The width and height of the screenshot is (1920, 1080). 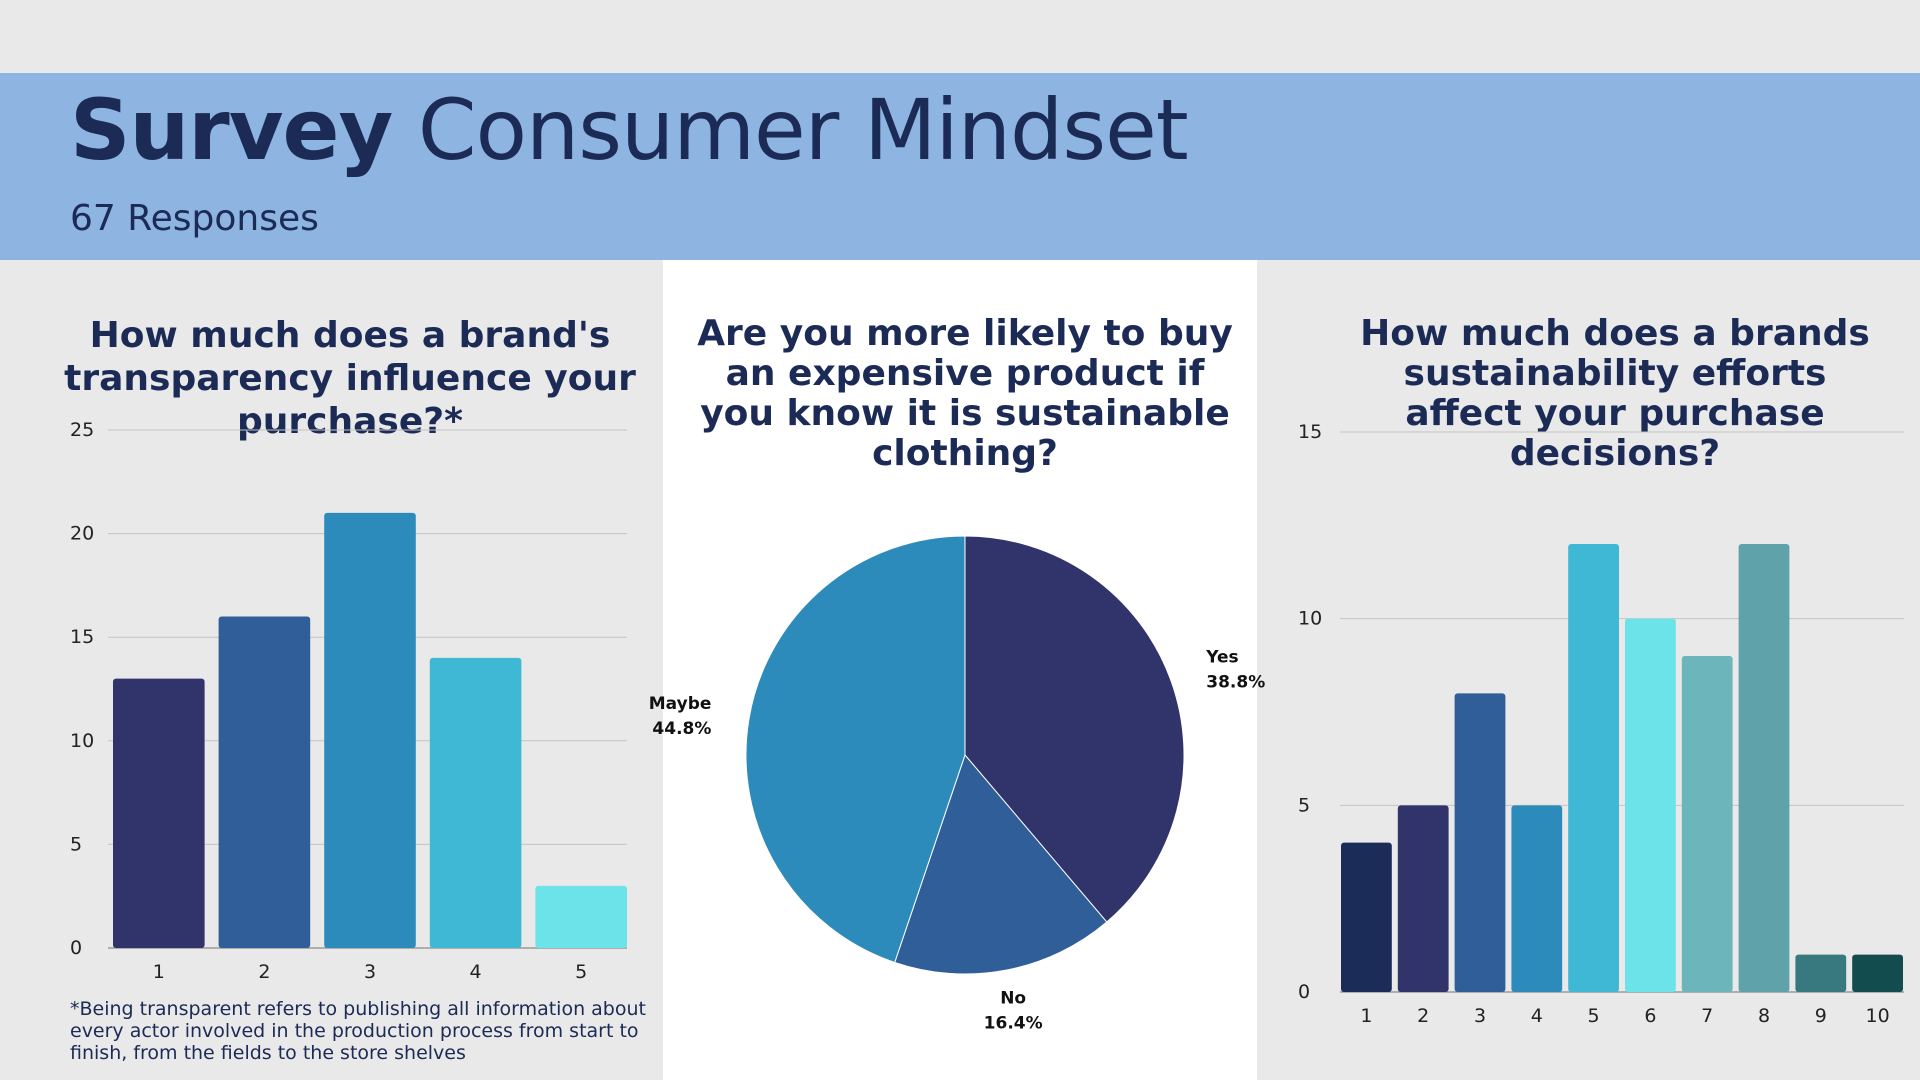 I want to click on page-title-bold: Survey, so click(x=231, y=130).